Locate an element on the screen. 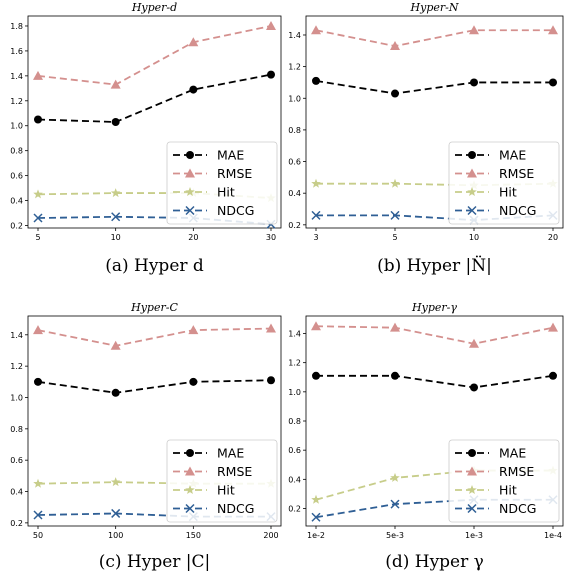  panel-caption: (a) Hyper d is located at coordinates (154, 266).